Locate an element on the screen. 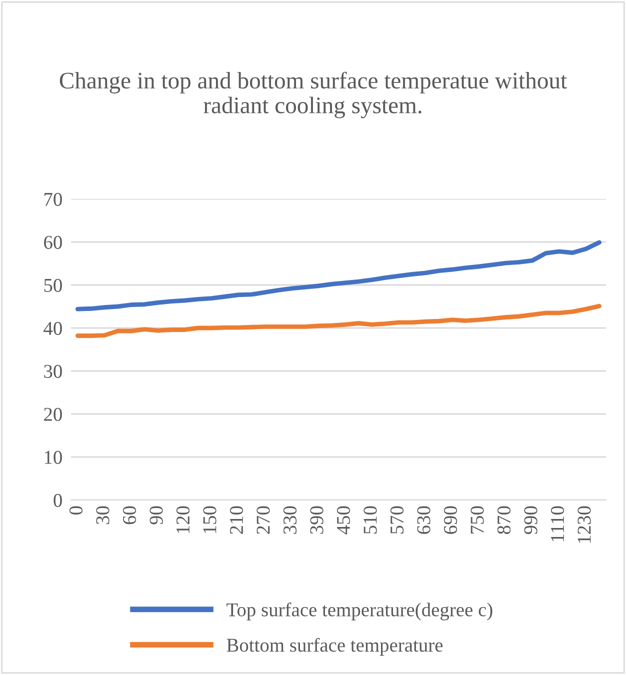  x-tick-label: 1230 is located at coordinates (584, 524).